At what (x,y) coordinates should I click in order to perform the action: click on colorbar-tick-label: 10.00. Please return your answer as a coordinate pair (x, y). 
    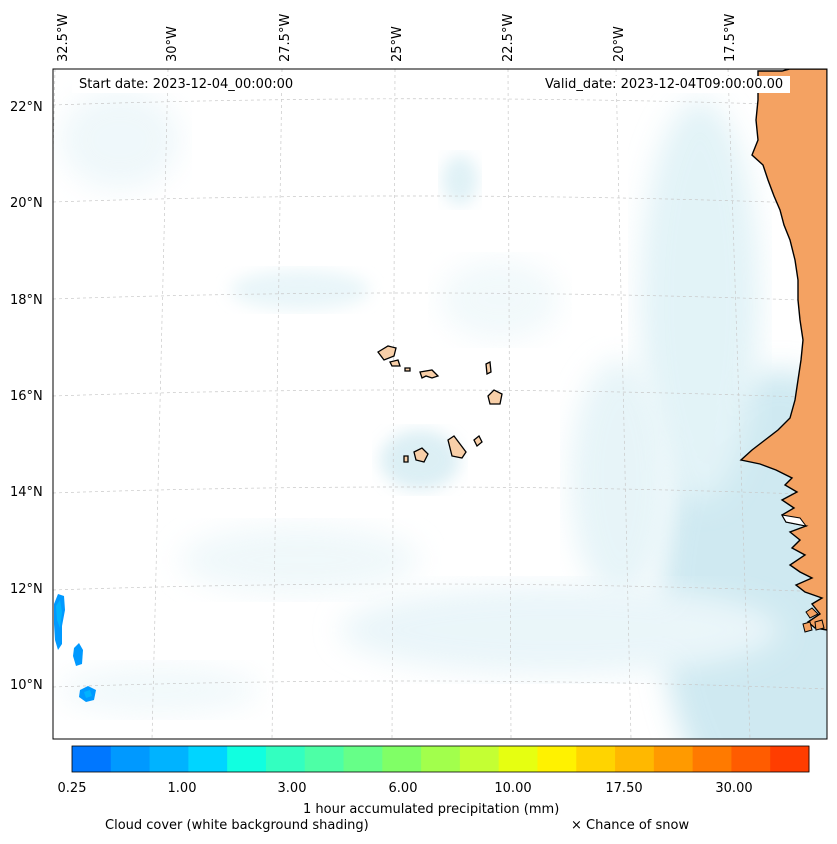
    Looking at the image, I should click on (512, 788).